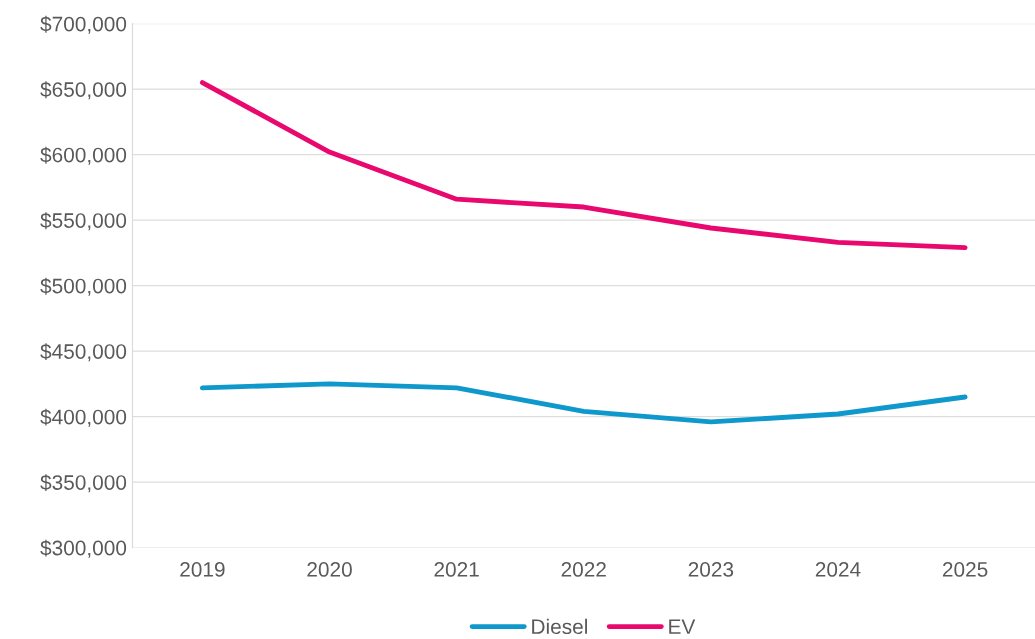  What do you see at coordinates (83, 483) in the screenshot?
I see `y-tick-label: $350,000` at bounding box center [83, 483].